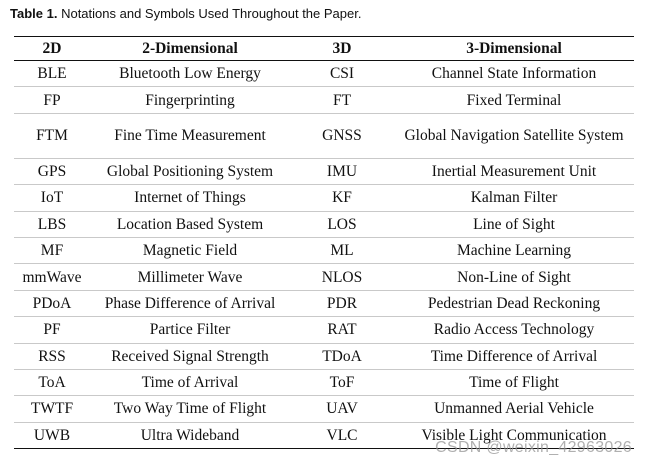 The height and width of the screenshot is (465, 648). I want to click on abbrev-cell: TWTF, so click(52, 409).